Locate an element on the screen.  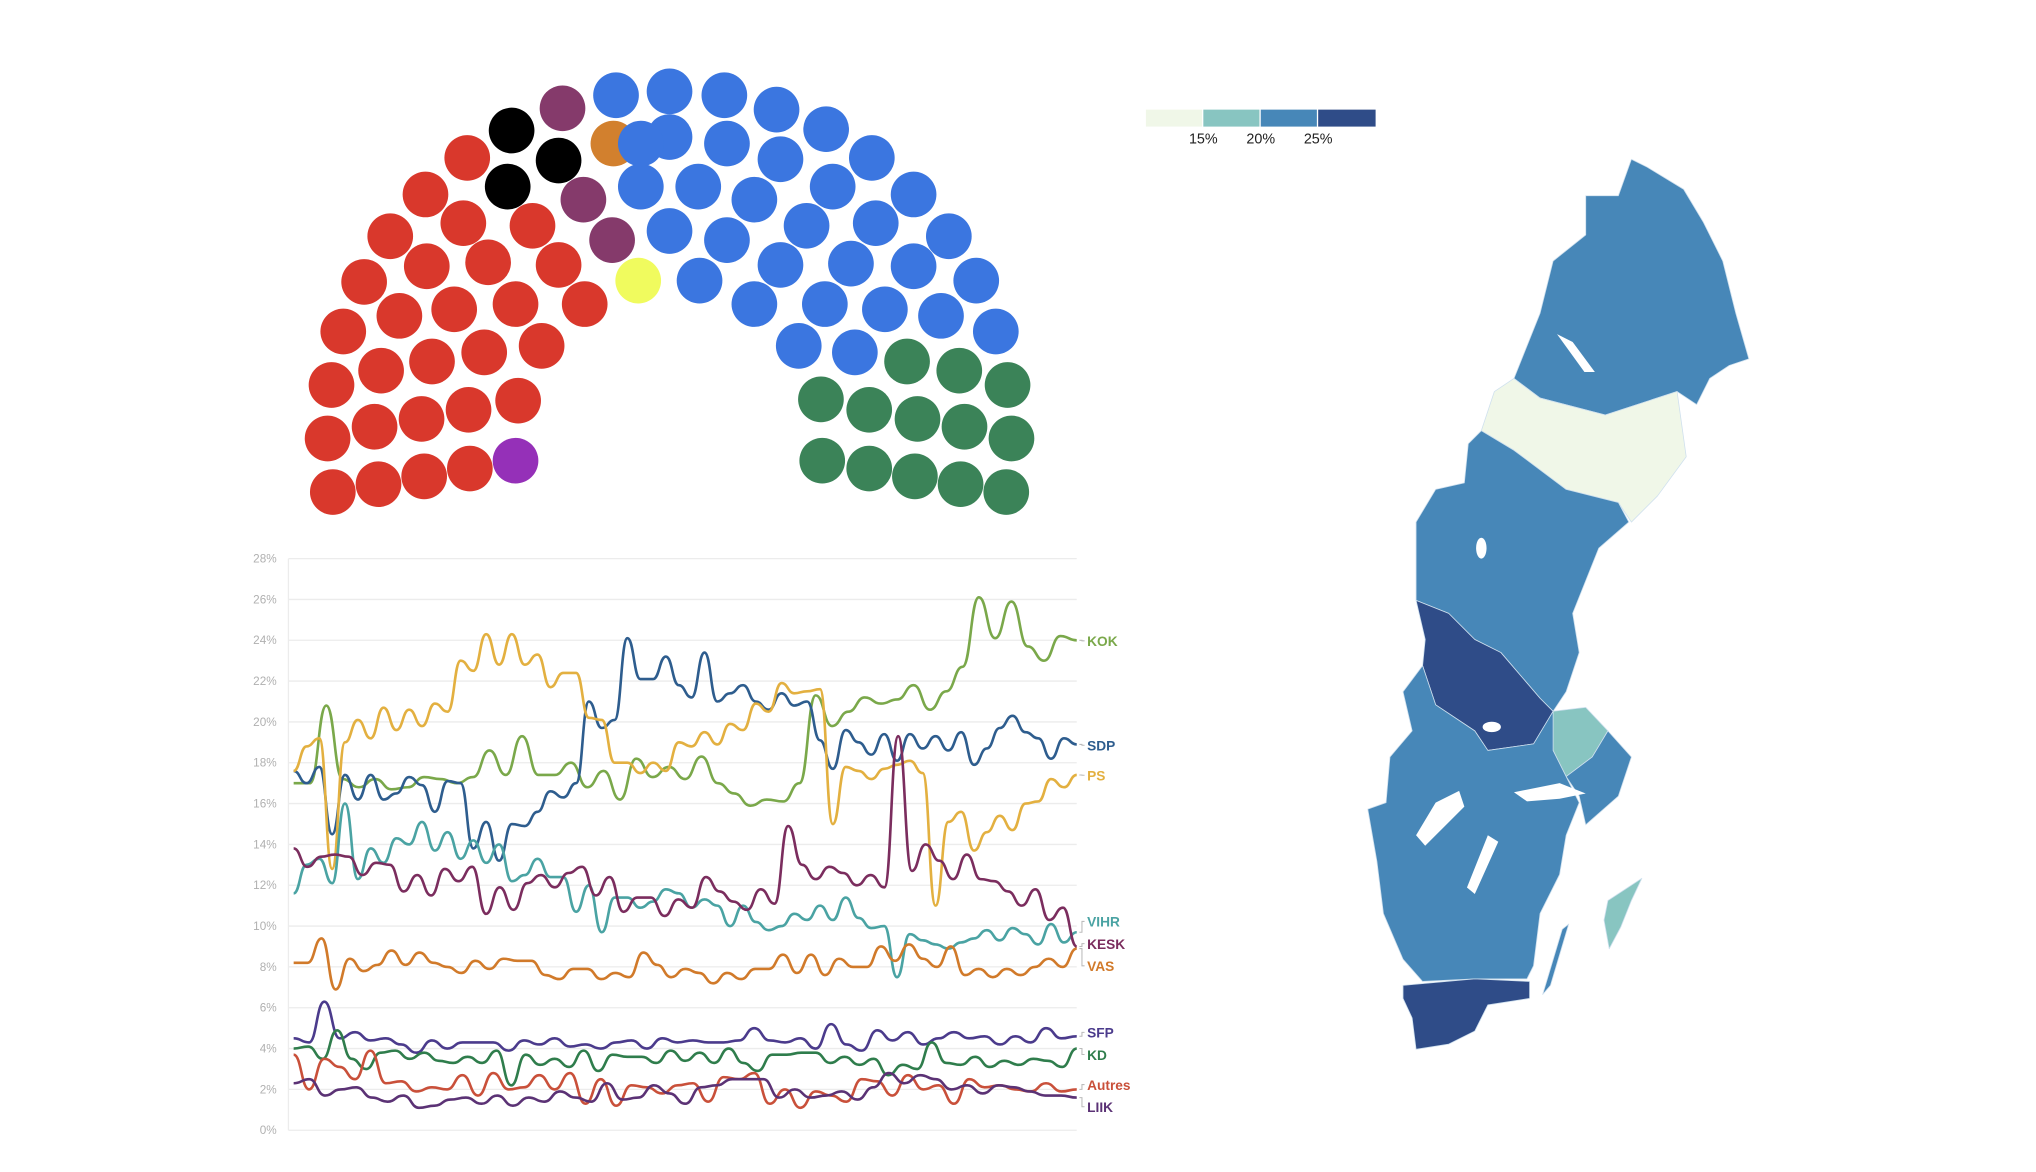
series-line-autres is located at coordinates (685, 1079).